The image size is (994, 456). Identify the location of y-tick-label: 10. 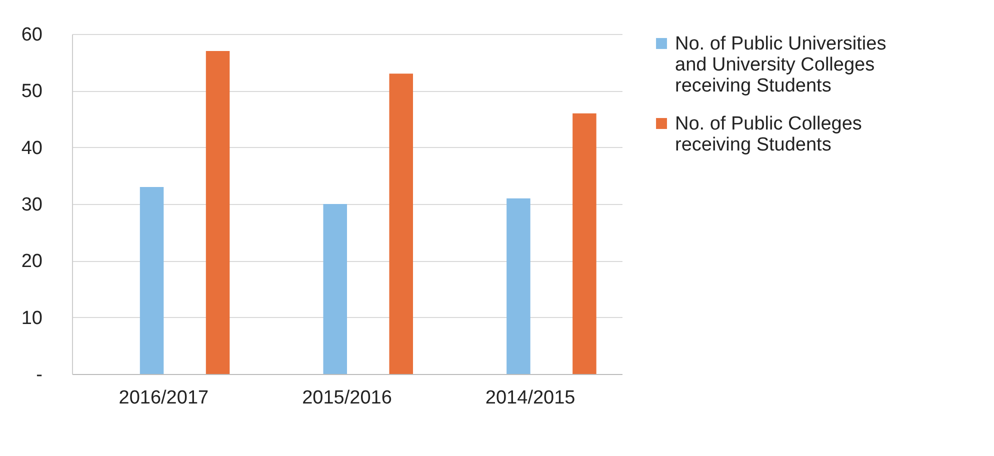
(31, 318).